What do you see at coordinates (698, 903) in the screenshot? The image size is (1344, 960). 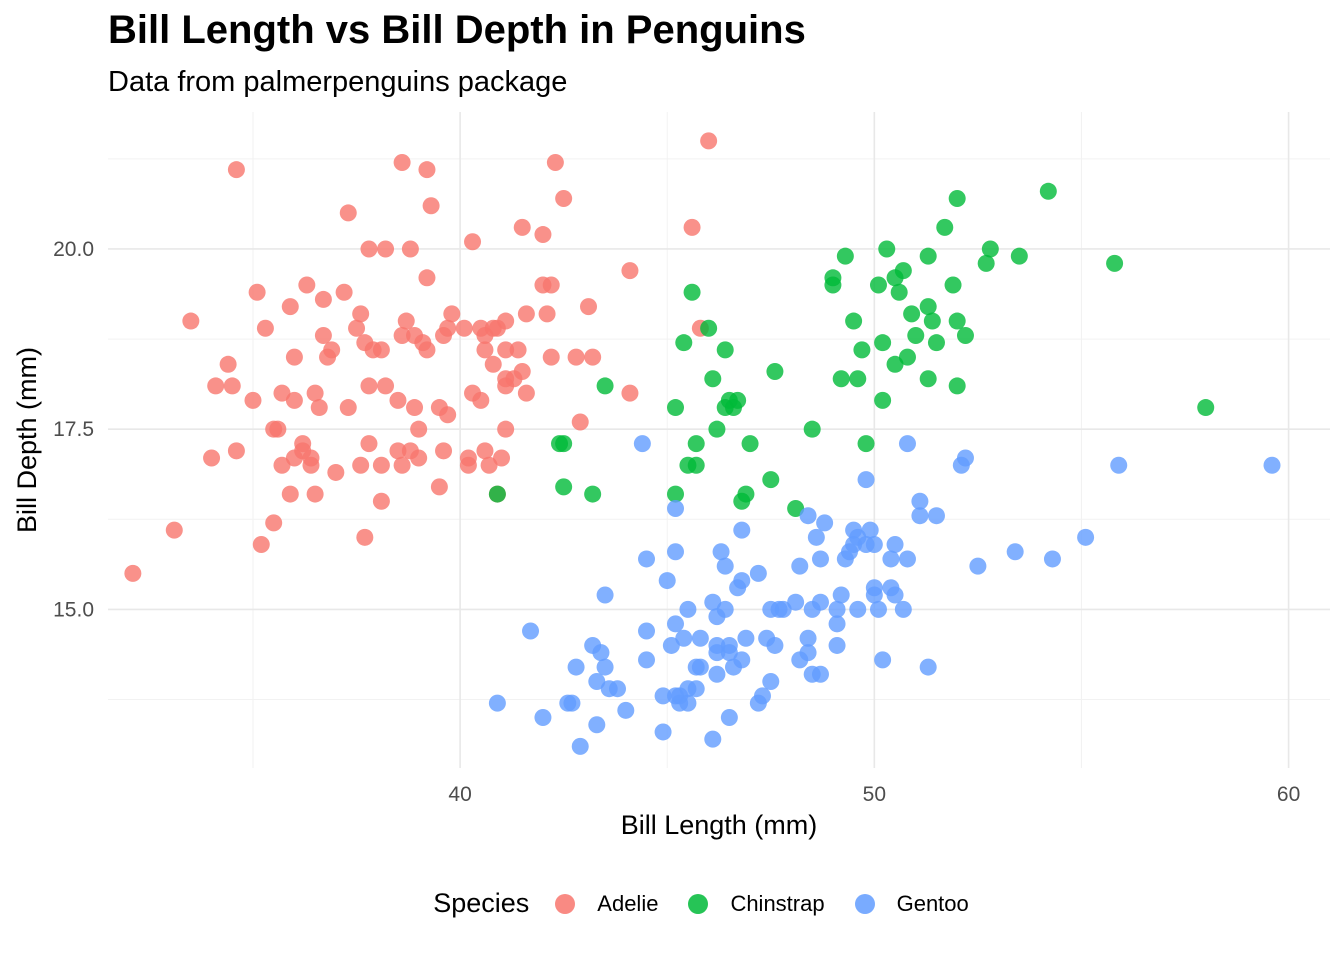 I see `legend-dot-chinstrap` at bounding box center [698, 903].